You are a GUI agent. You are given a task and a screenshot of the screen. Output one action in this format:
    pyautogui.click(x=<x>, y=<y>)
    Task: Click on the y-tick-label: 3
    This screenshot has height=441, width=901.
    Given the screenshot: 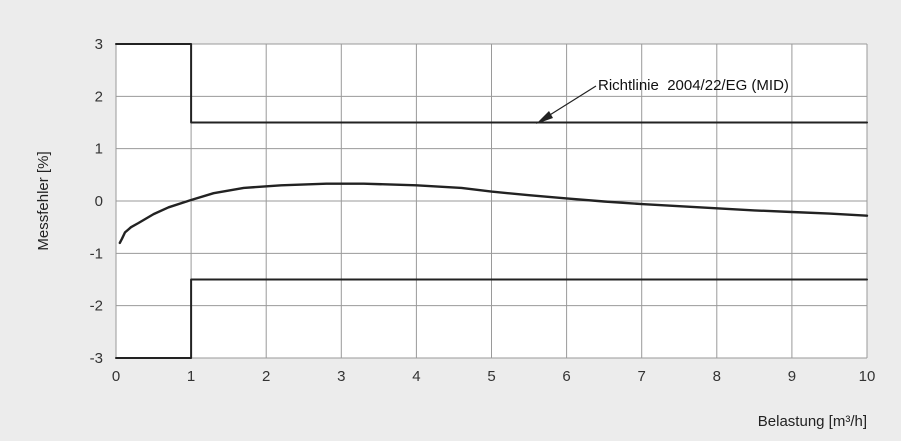 What is the action you would take?
    pyautogui.click(x=99, y=44)
    